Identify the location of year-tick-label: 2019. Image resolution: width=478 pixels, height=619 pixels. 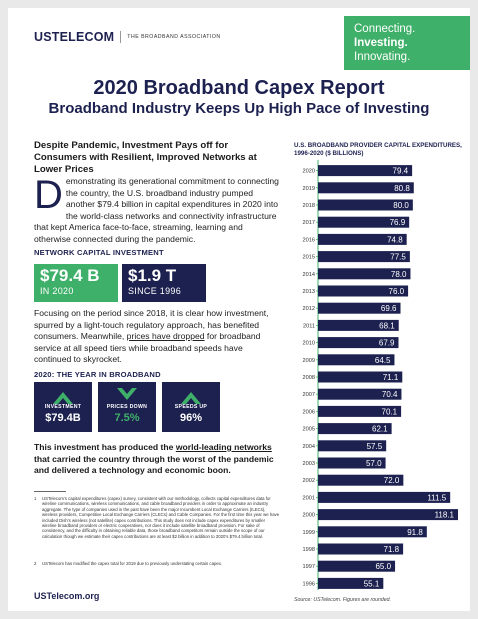
(309, 189).